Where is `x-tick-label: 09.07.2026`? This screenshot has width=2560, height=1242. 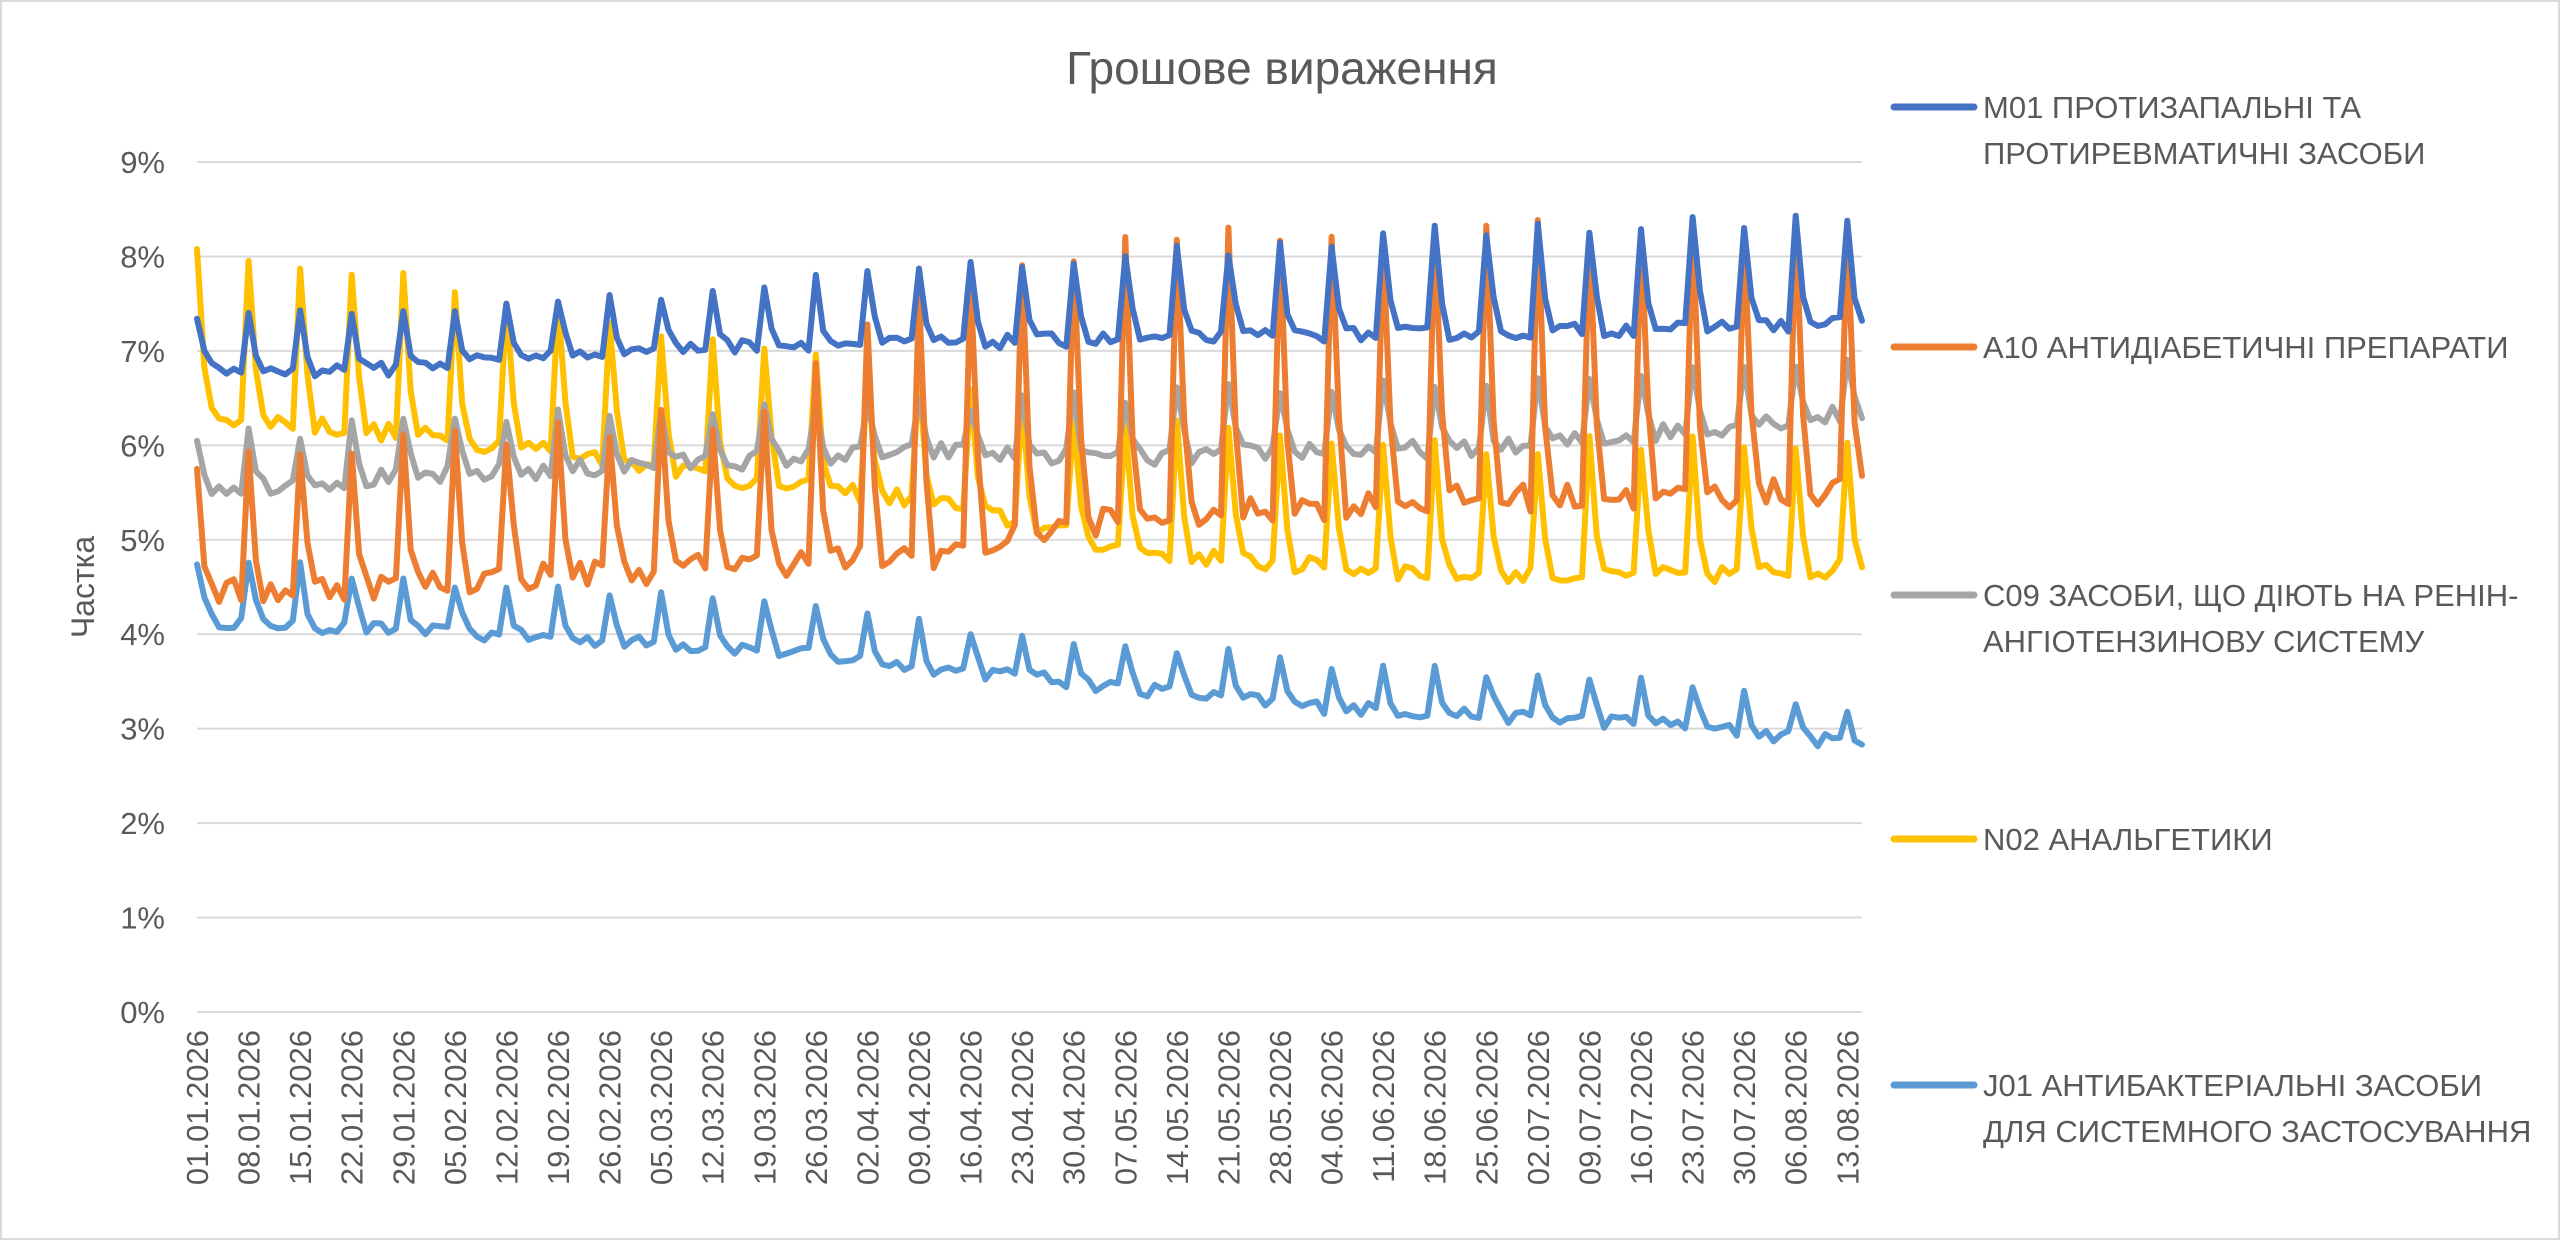
x-tick-label: 09.07.2026 is located at coordinates (1589, 1107).